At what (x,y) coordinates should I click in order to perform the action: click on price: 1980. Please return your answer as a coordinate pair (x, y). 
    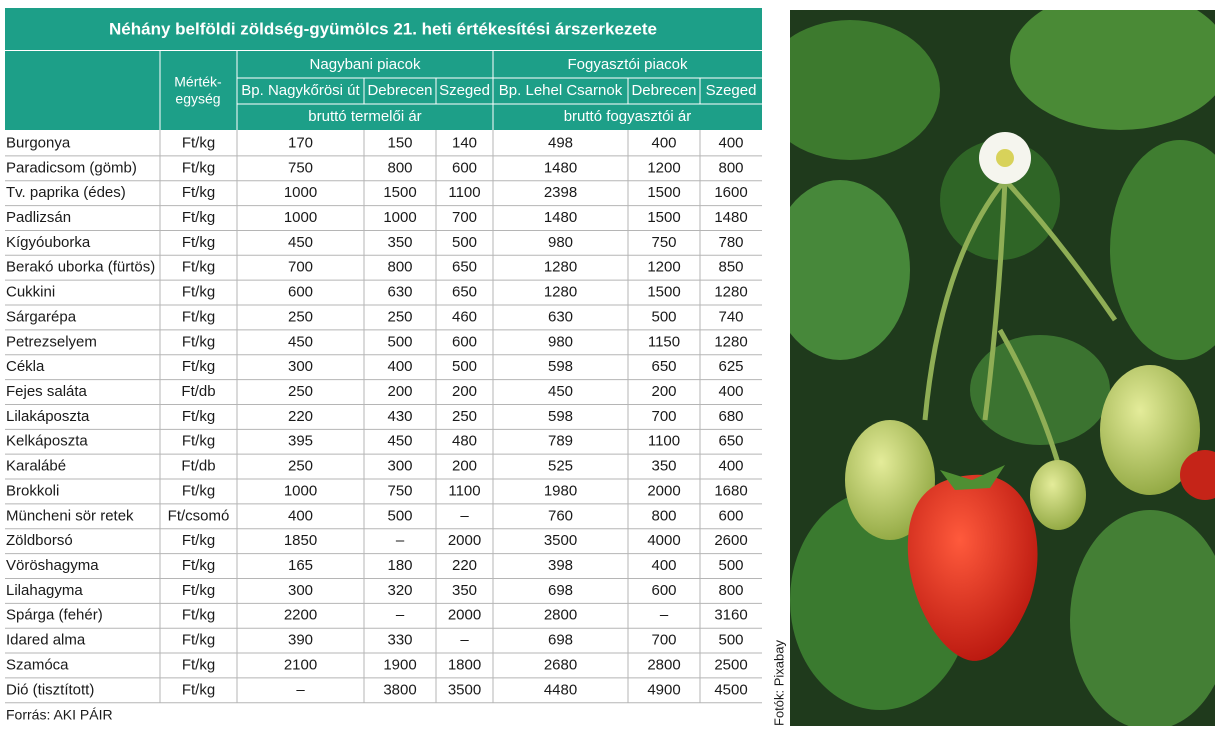
    Looking at the image, I should click on (560, 490).